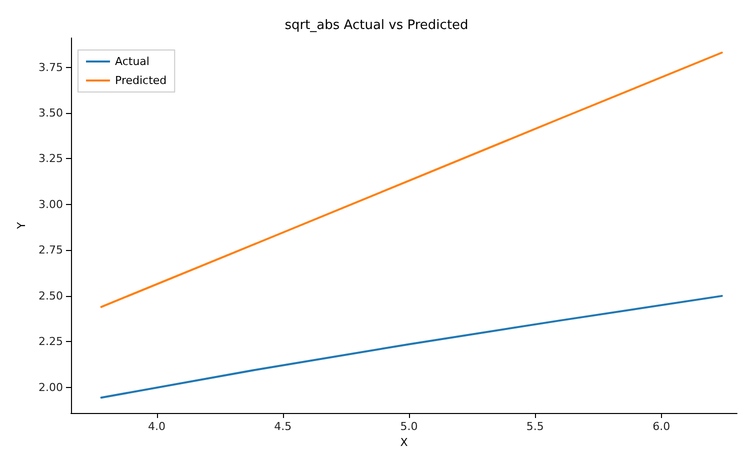 Image resolution: width=753 pixels, height=461 pixels. I want to click on x-axis-title: X, so click(404, 442).